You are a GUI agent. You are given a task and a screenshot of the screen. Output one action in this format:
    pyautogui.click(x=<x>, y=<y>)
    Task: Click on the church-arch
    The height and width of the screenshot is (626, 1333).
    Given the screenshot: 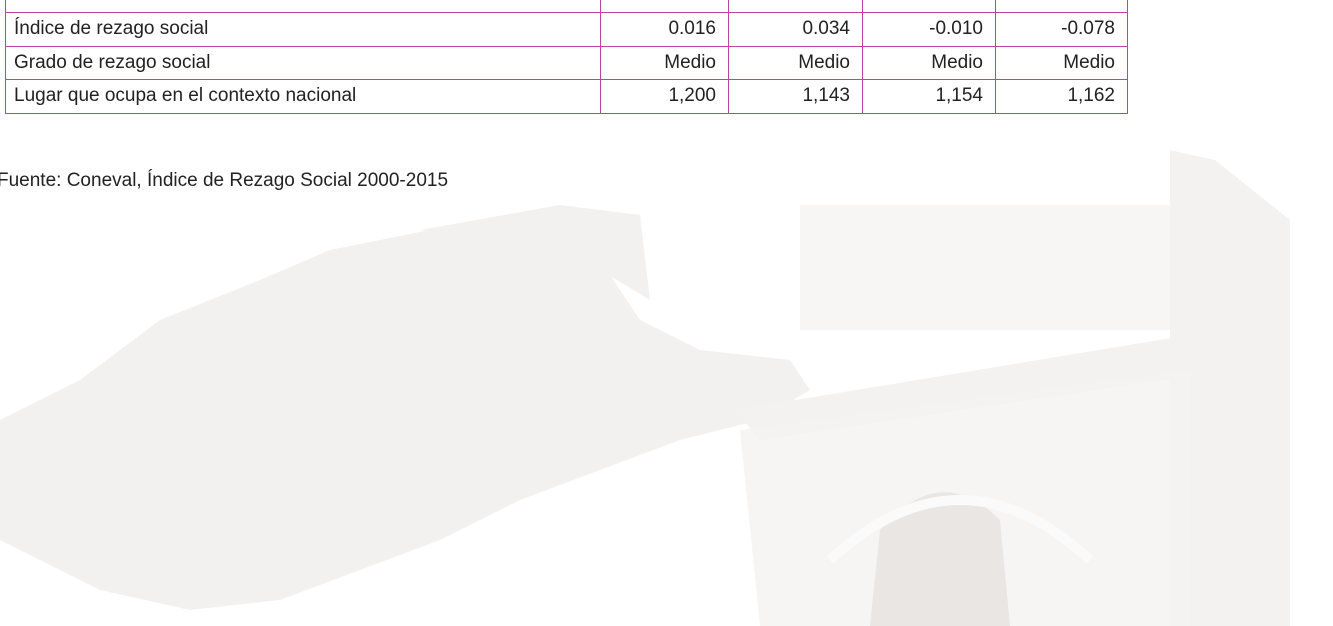 What is the action you would take?
    pyautogui.click(x=960, y=529)
    